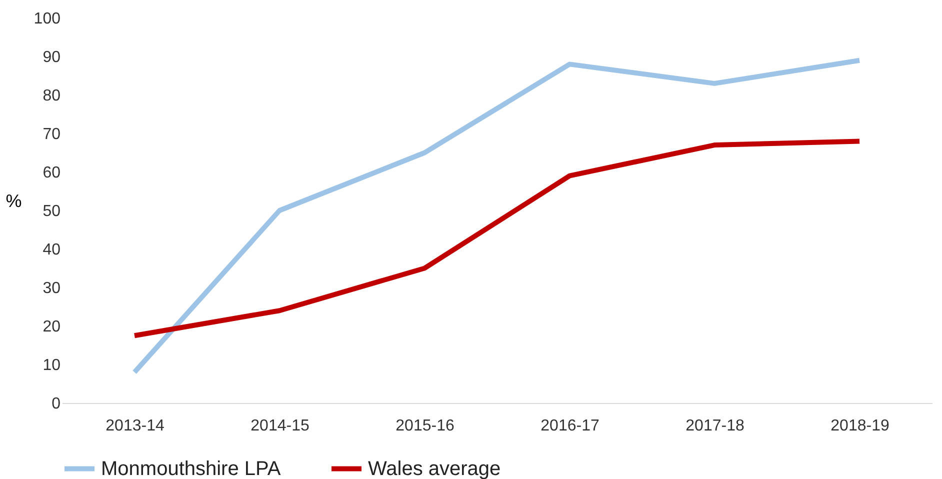  I want to click on x-tick-label: 2013-14, so click(135, 426).